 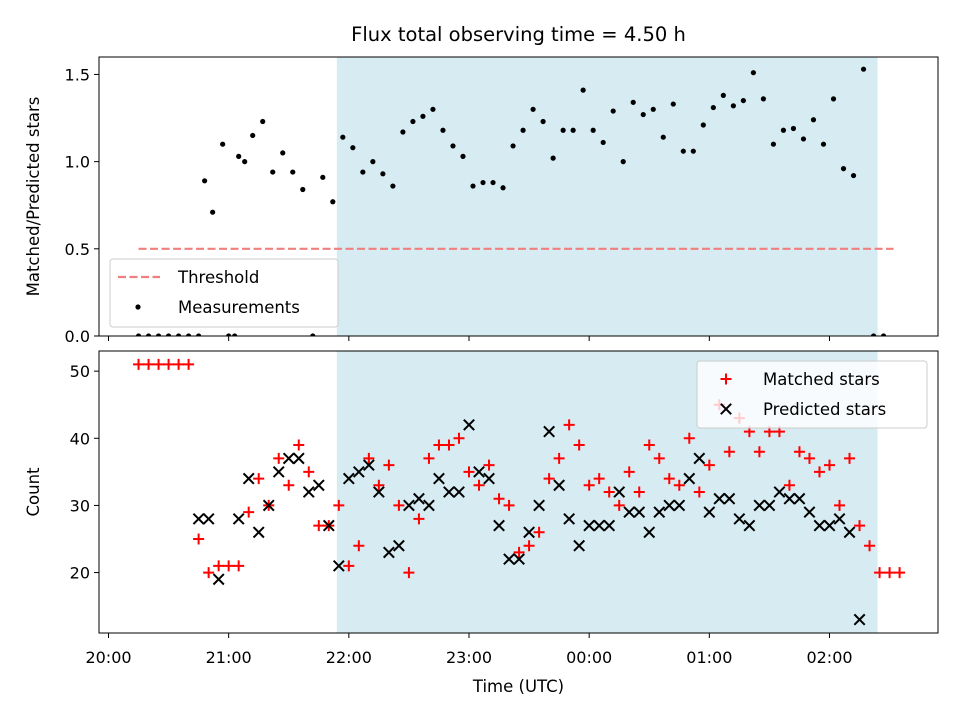 What do you see at coordinates (589, 657) in the screenshot?
I see `x-tick-label: 00:00` at bounding box center [589, 657].